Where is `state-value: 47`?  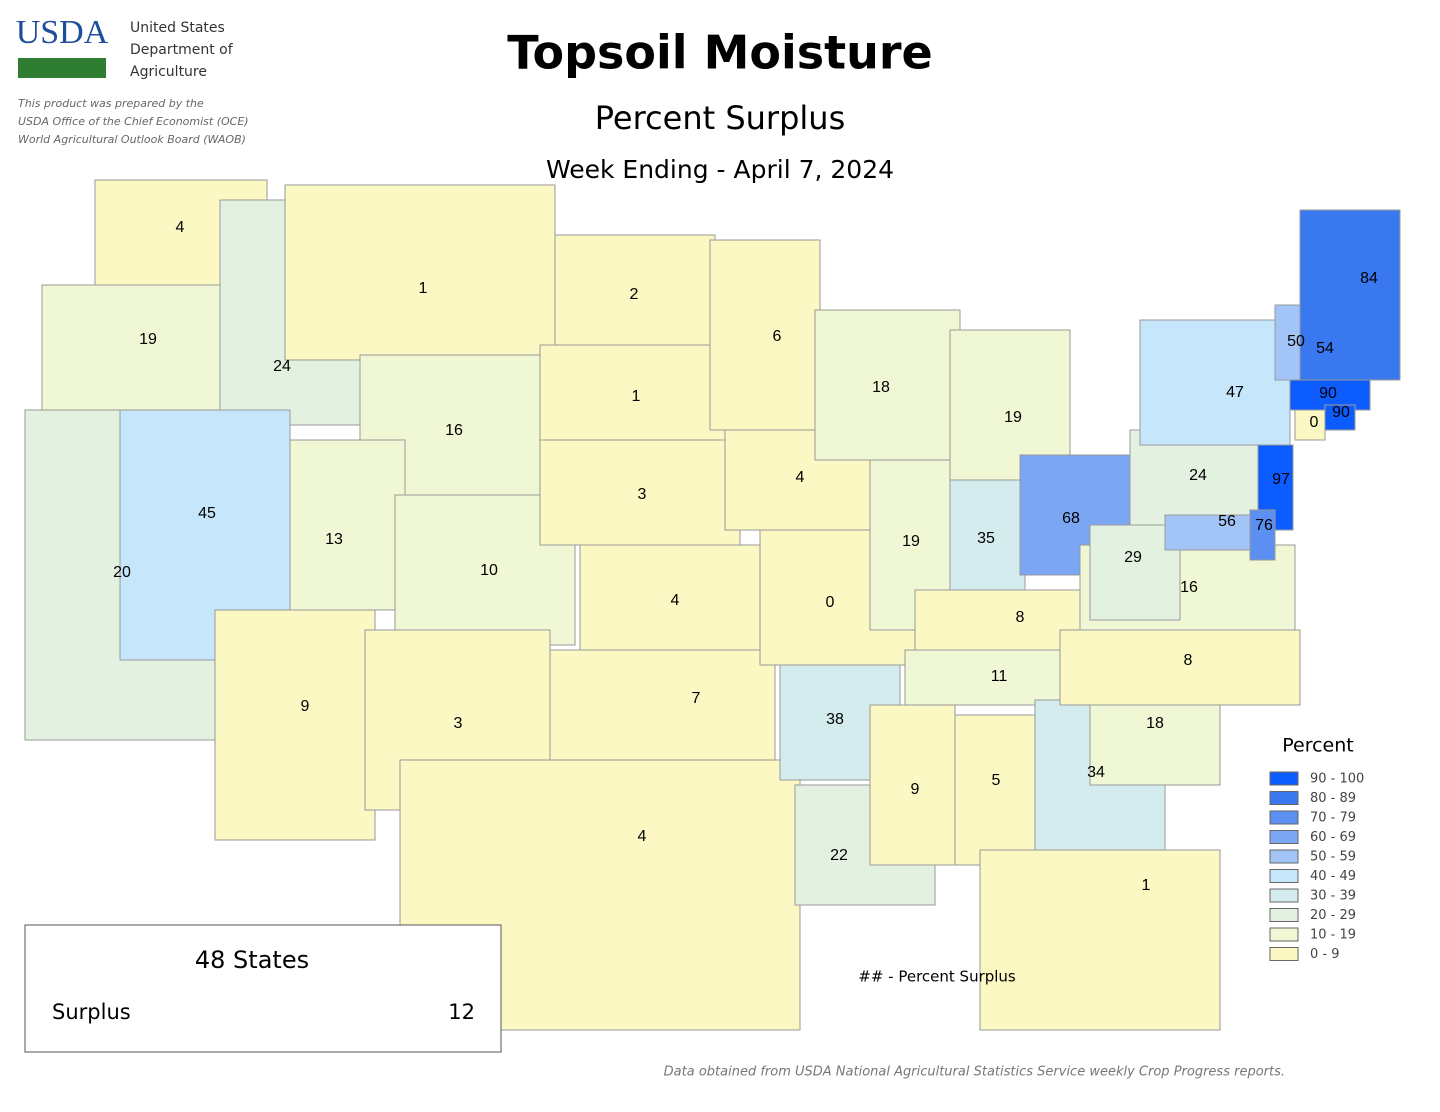 state-value: 47 is located at coordinates (1235, 392).